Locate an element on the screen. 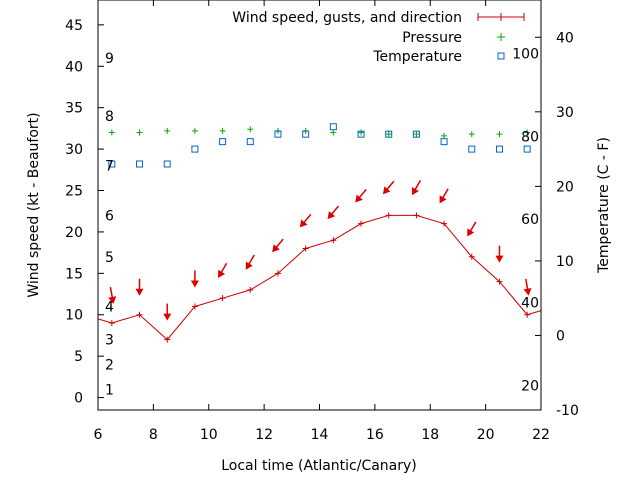 The height and width of the screenshot is (480, 640). fahrenheit-label: 20 is located at coordinates (530, 386).